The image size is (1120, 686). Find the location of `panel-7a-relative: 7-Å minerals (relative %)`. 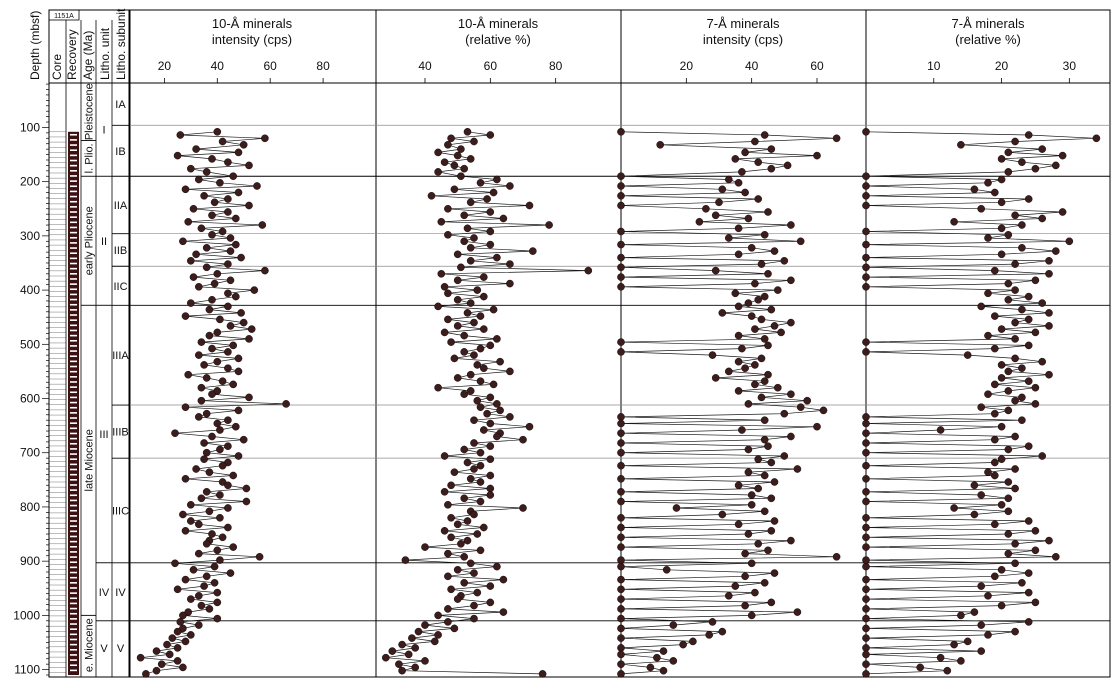

panel-7a-relative: 7-Å minerals (relative %) is located at coordinates (988, 31).